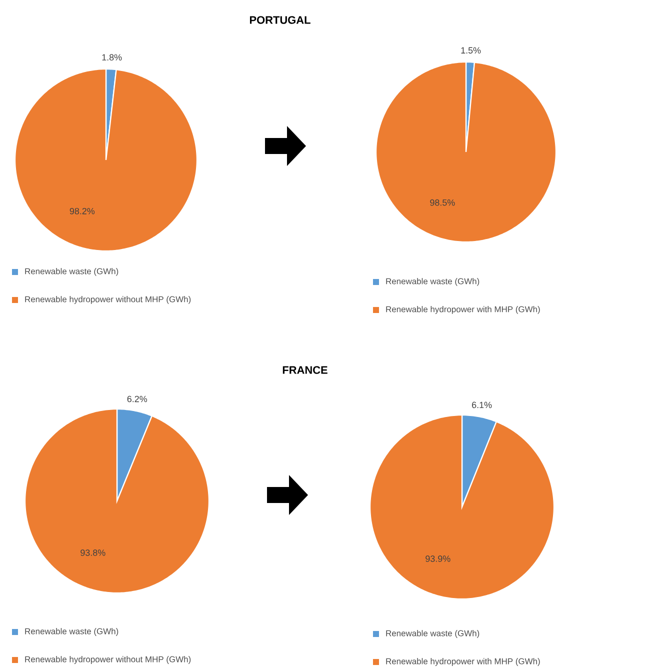 Image resolution: width=657 pixels, height=667 pixels. What do you see at coordinates (438, 559) in the screenshot?
I see `data-label: 93.9%` at bounding box center [438, 559].